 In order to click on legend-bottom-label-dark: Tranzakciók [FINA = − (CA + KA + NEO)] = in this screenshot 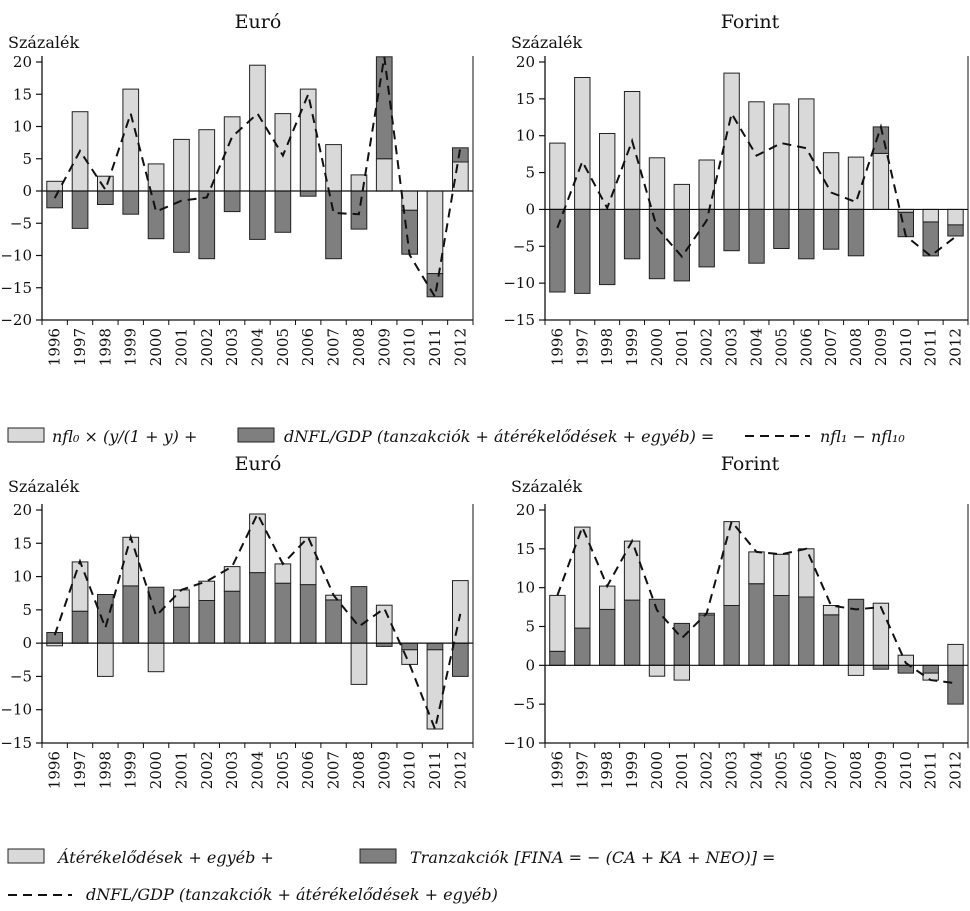, I will do `click(592, 857)`.